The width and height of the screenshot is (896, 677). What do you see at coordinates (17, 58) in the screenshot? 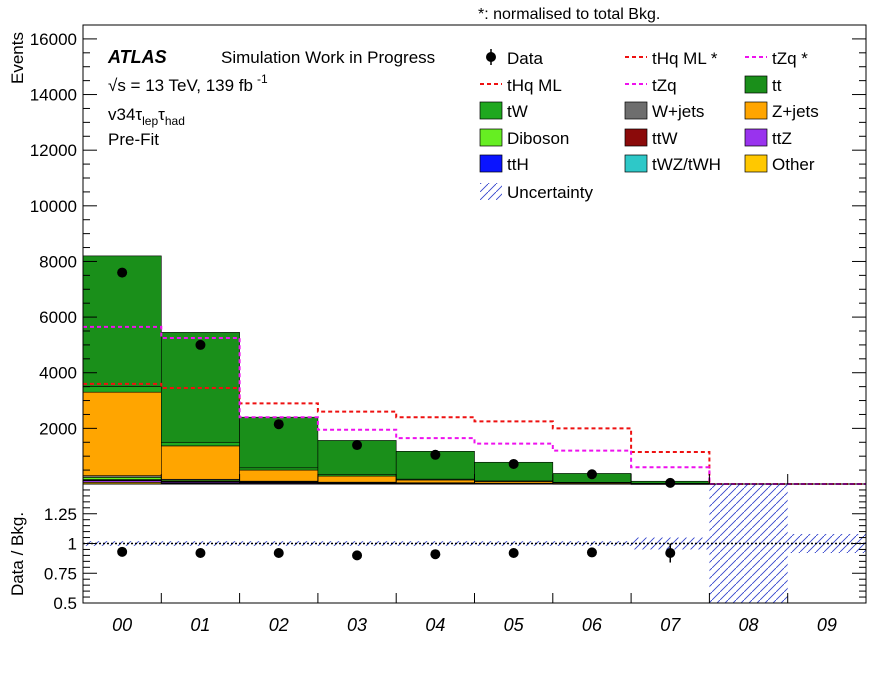
I see `main-ylabel: Events` at bounding box center [17, 58].